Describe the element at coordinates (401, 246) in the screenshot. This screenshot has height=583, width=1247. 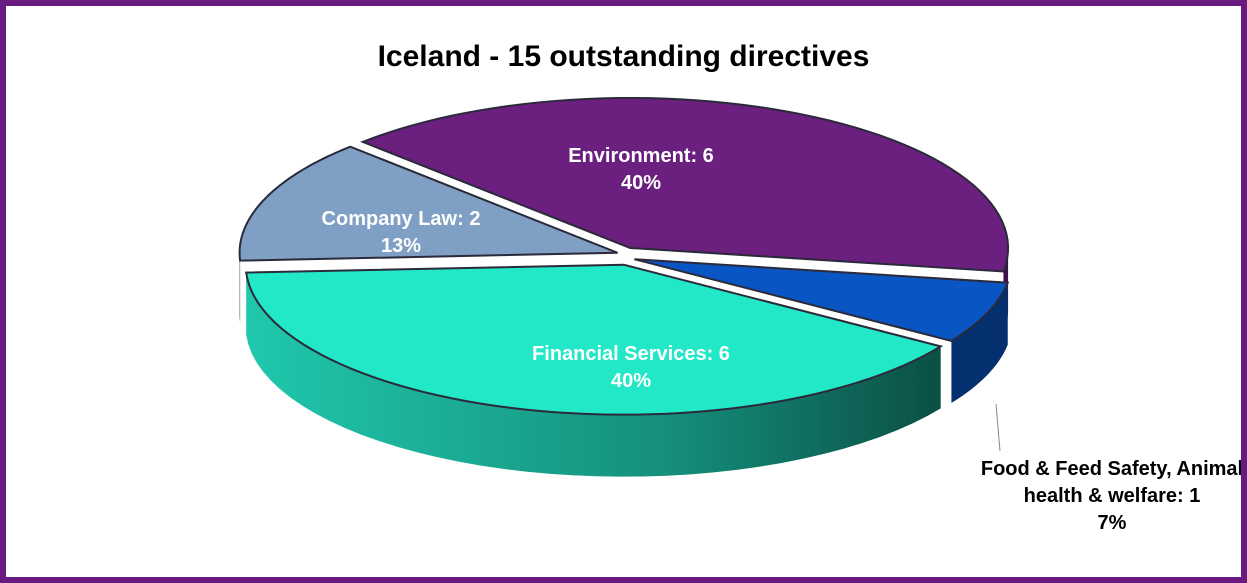
I see `percent-label: 13%` at that location.